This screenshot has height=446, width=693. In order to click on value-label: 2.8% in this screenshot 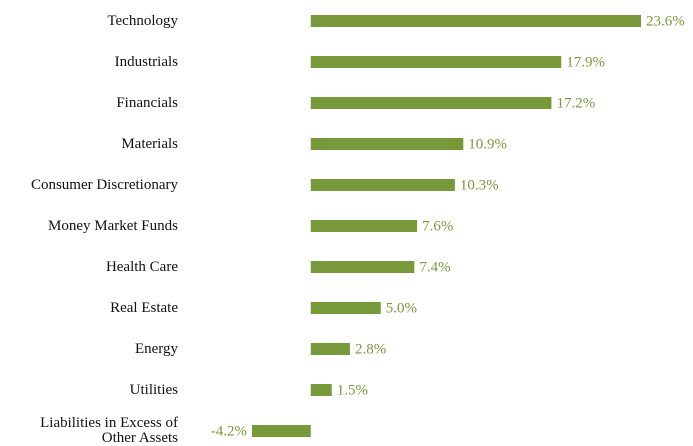, I will do `click(370, 349)`.